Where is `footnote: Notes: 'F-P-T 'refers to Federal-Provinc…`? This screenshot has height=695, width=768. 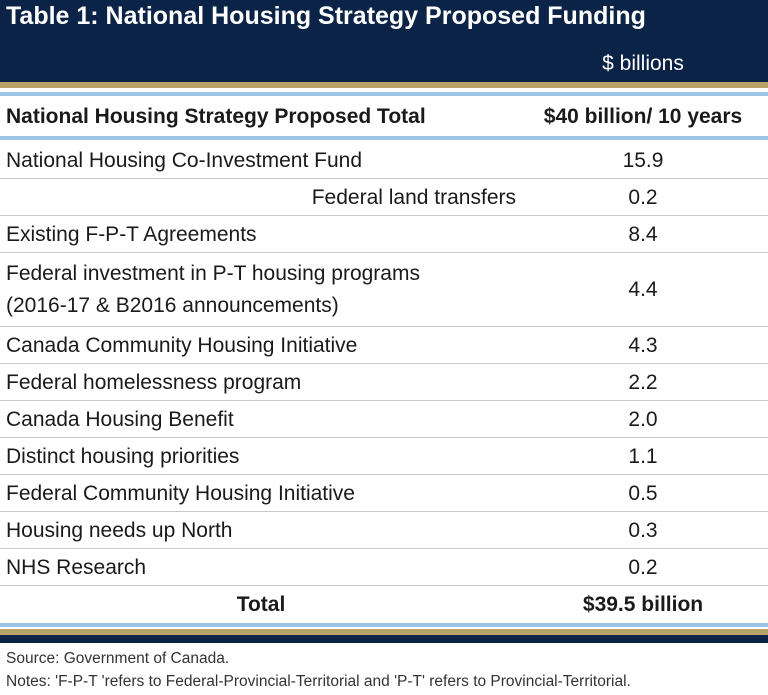 footnote: Notes: 'F-P-T 'refers to Federal-Provinc… is located at coordinates (318, 681).